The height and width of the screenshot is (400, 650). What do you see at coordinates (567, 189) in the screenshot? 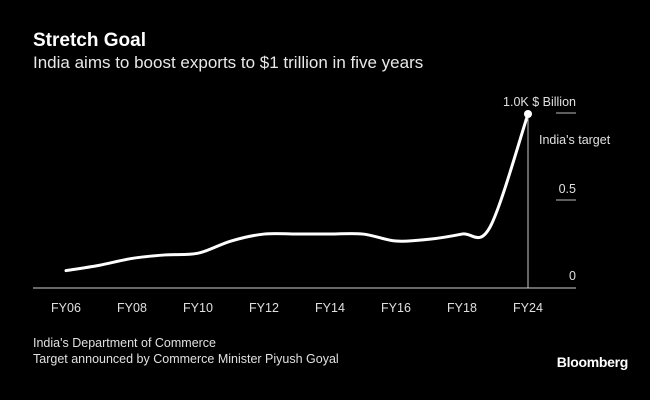
I see `y-tick-label: 0.5` at bounding box center [567, 189].